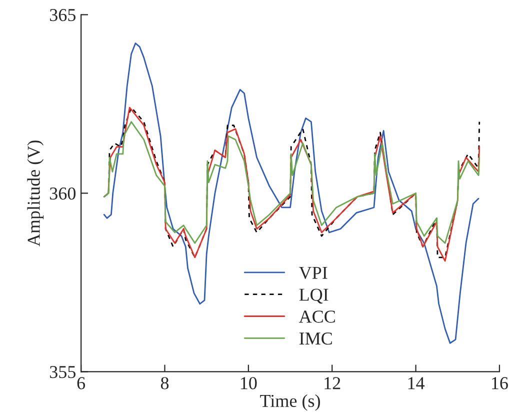 The height and width of the screenshot is (420, 523). I want to click on x-axis-title: Time (s), so click(290, 402).